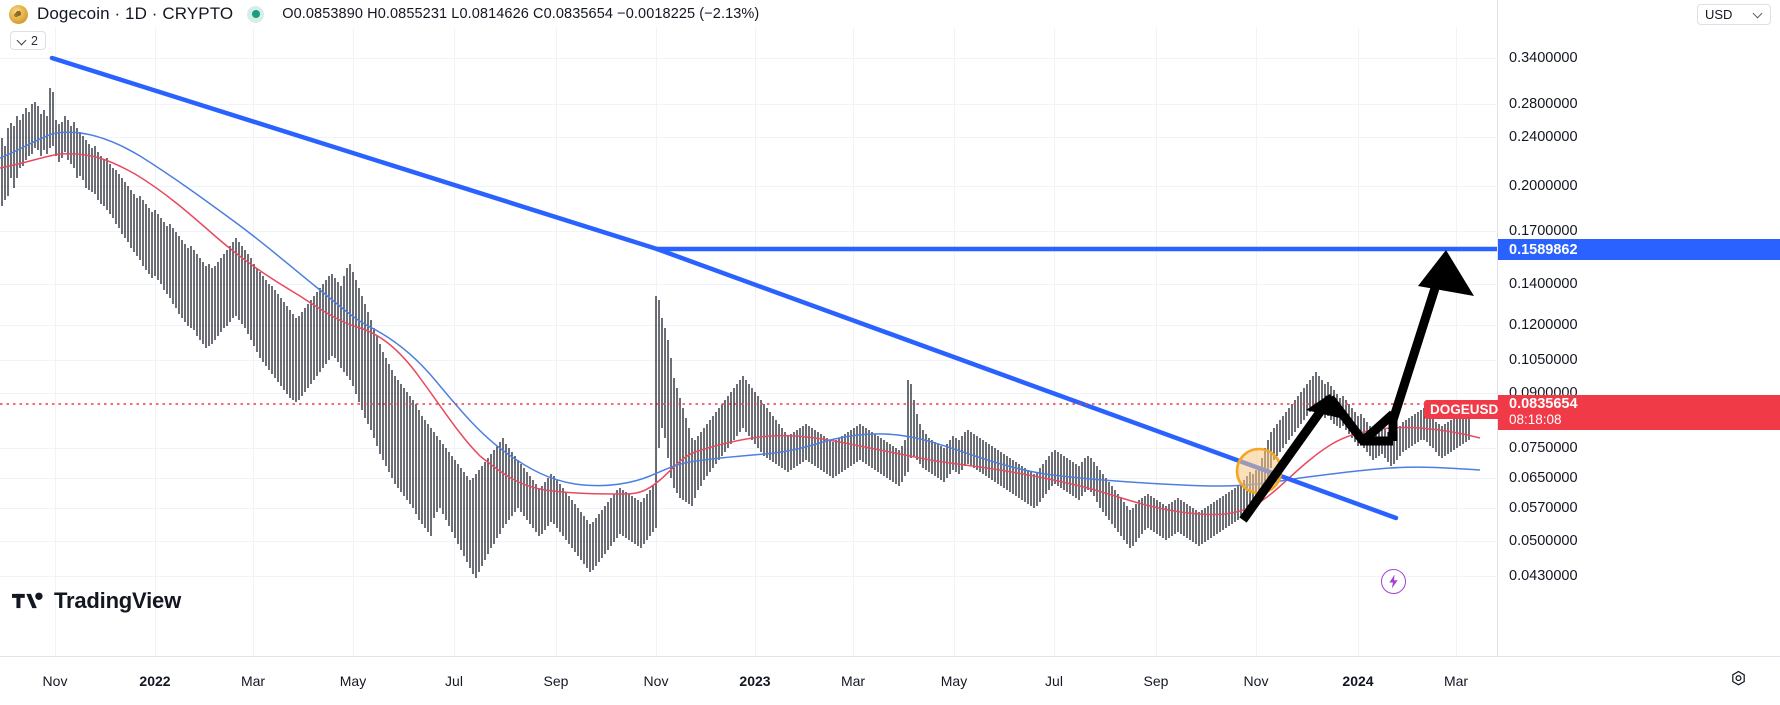  Describe the element at coordinates (155, 681) in the screenshot. I see `time-tick-label: 2022` at that location.